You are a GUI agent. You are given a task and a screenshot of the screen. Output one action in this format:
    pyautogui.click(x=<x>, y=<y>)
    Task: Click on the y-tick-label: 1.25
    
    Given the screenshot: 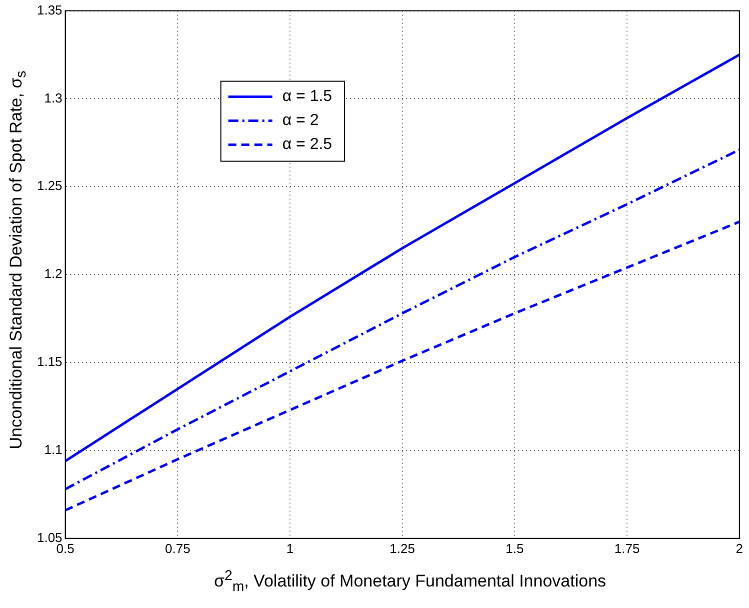 What is the action you would take?
    pyautogui.click(x=49, y=186)
    